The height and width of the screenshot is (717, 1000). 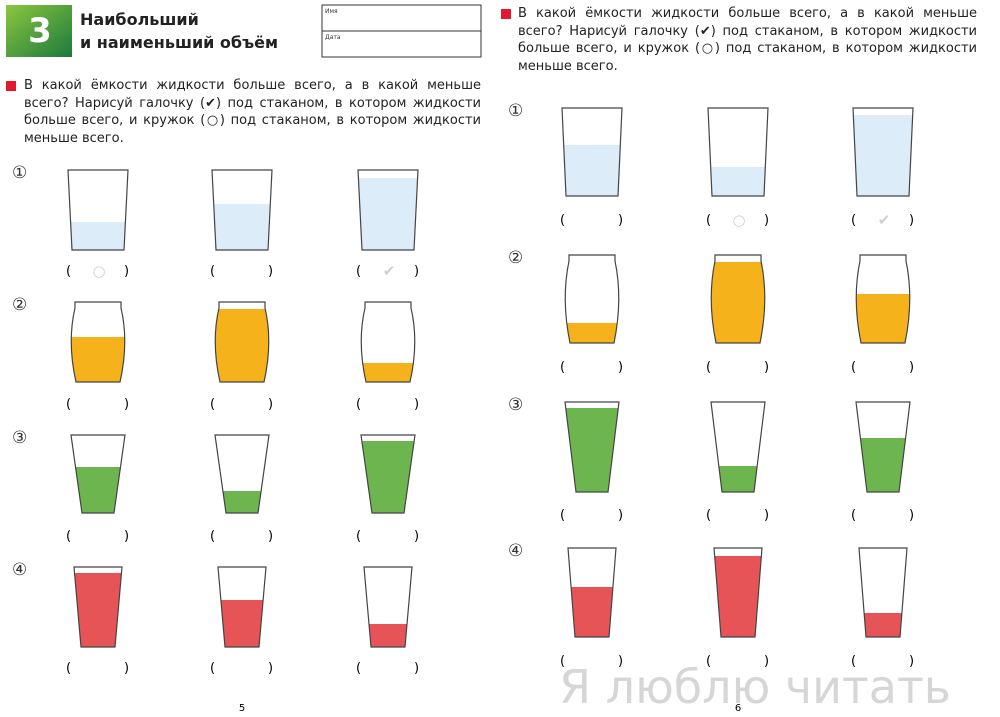 What do you see at coordinates (755, 687) in the screenshot?
I see `watermark: Я люблю читать` at bounding box center [755, 687].